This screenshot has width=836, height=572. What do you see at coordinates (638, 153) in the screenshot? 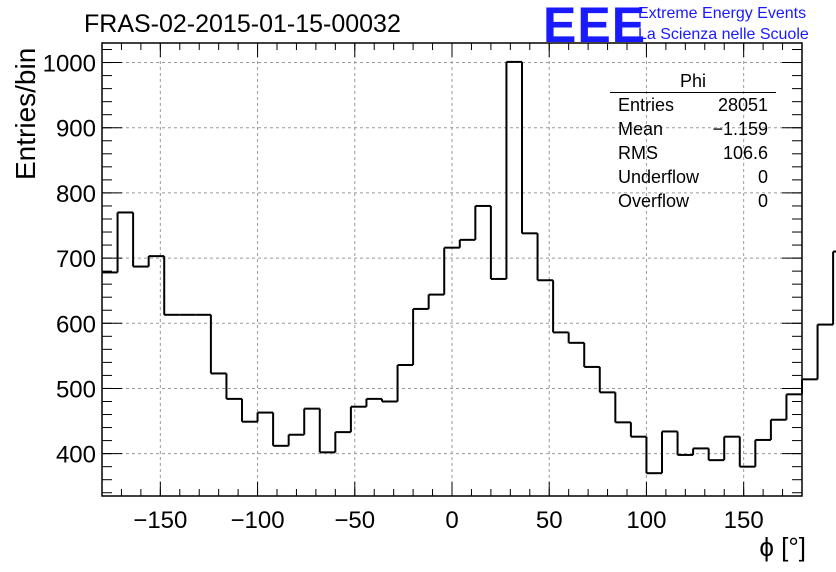
I see `stats-label: RMS` at bounding box center [638, 153].